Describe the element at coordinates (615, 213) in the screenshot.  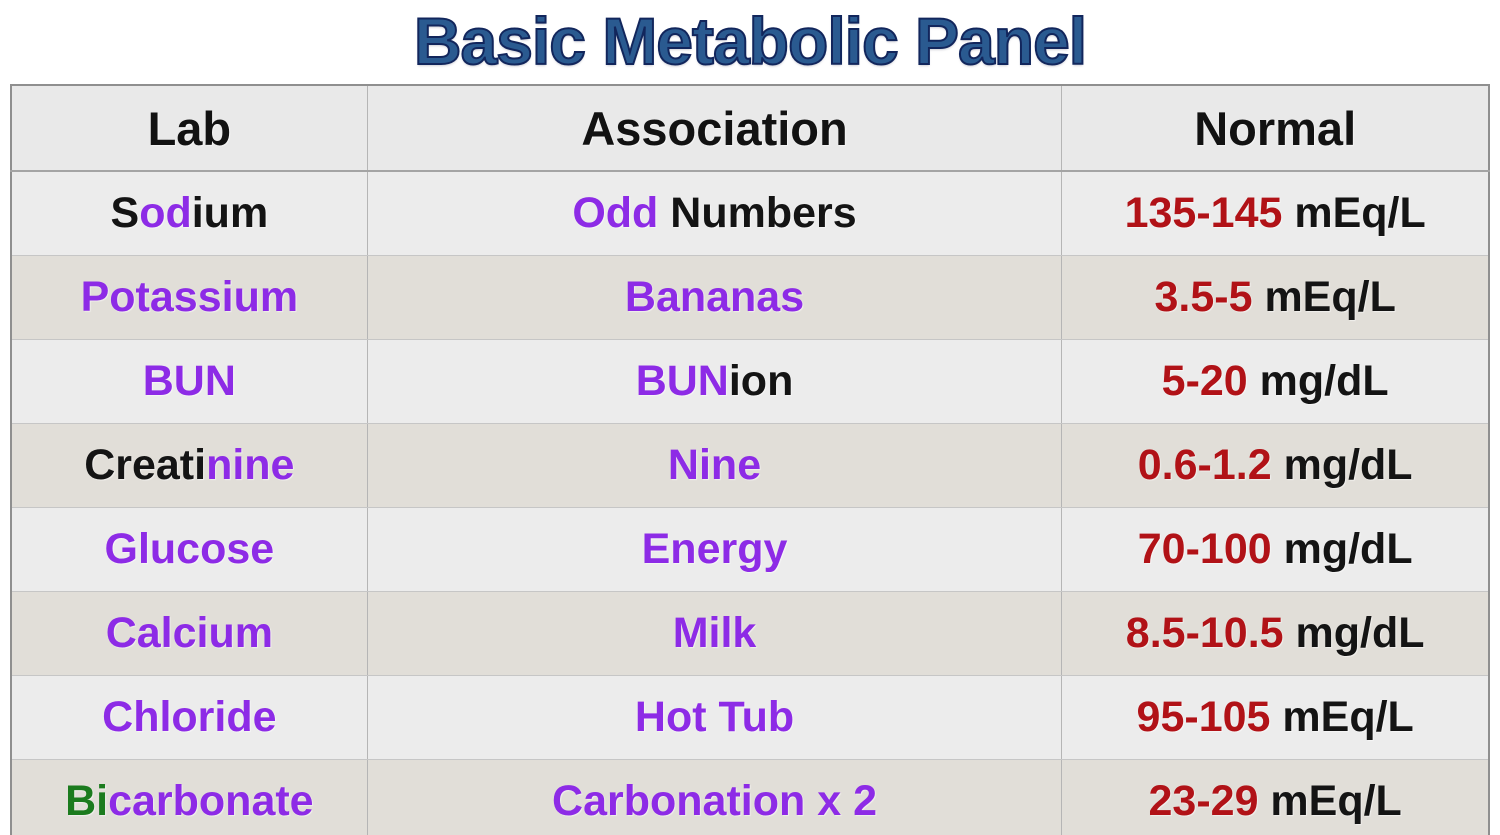
I see `text-segment: Odd` at that location.